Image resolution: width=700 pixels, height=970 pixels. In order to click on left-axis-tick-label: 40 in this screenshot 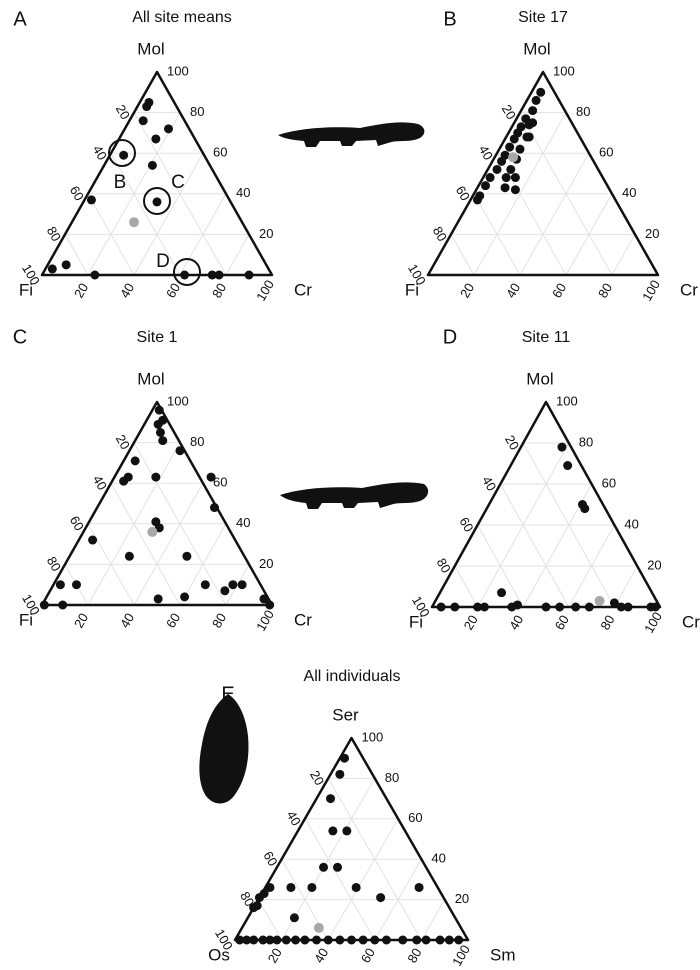, I will do `click(100, 153)`.